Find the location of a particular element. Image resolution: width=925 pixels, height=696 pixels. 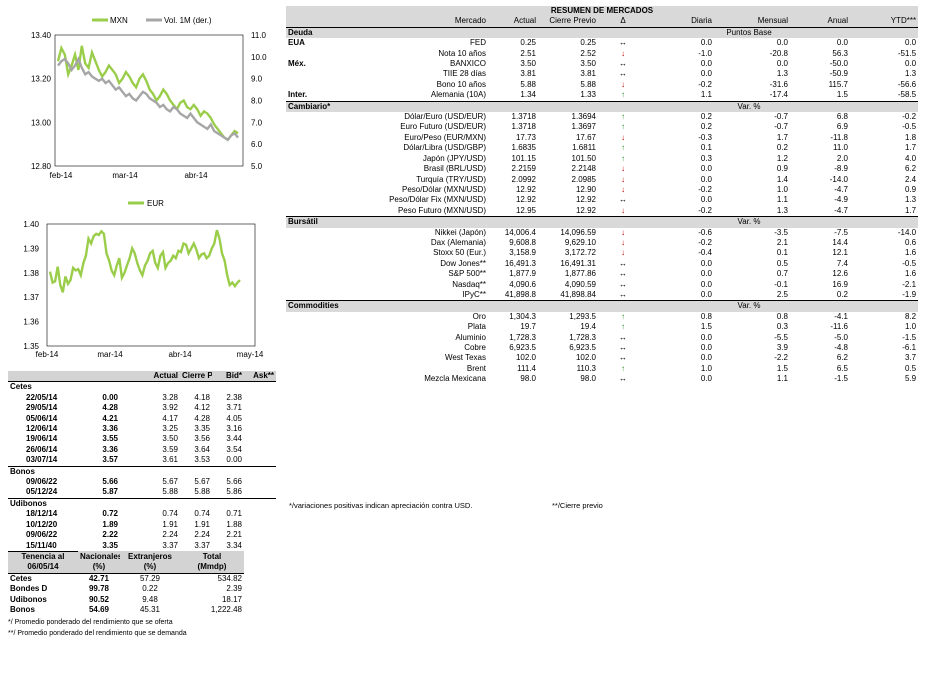

table-cell: 2.52 is located at coordinates (588, 53).